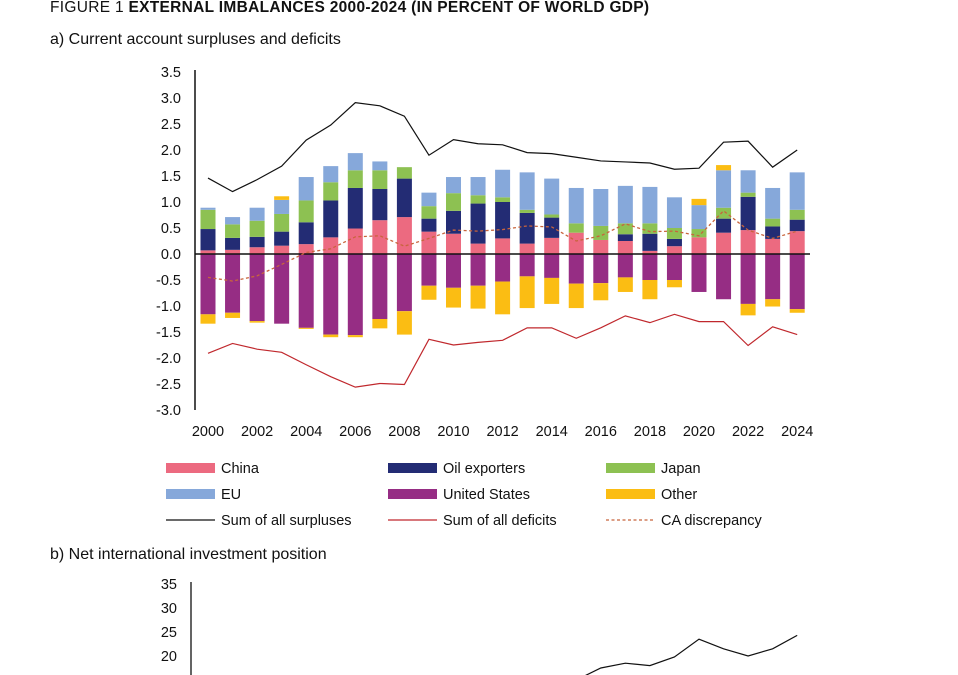 Image resolution: width=958 pixels, height=675 pixels. I want to click on bar-china-2014, so click(552, 245).